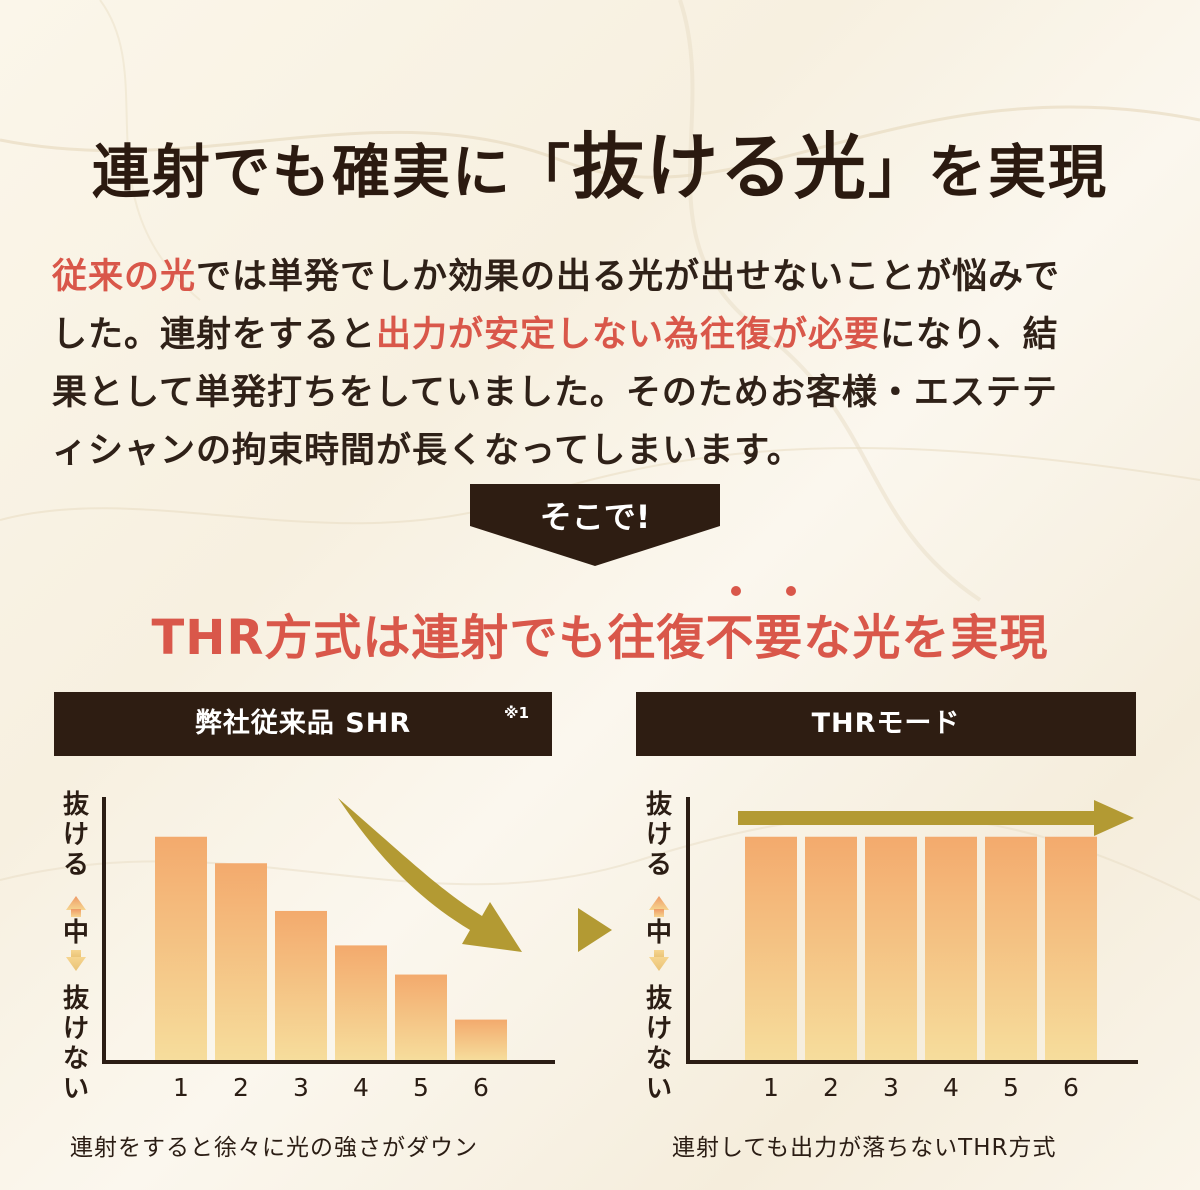 This screenshot has height=1190, width=1200. I want to click on trend-down-arrow-icon, so click(430, 875).